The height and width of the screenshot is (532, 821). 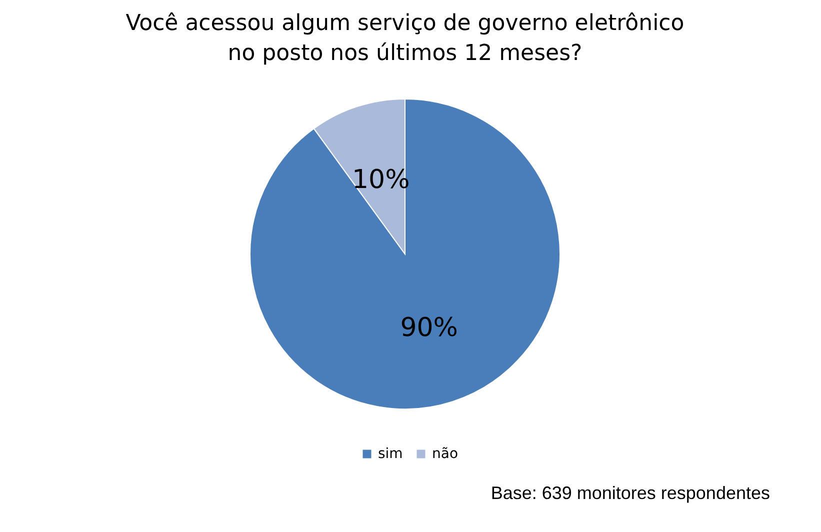 I want to click on legend-label: não, so click(x=445, y=454).